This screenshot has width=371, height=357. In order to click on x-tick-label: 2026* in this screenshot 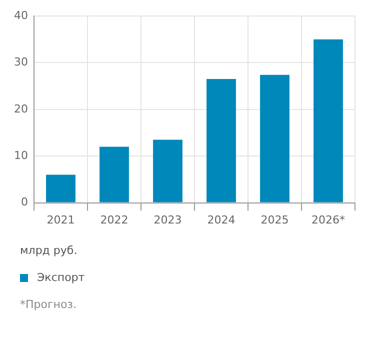, I will do `click(329, 219)`.